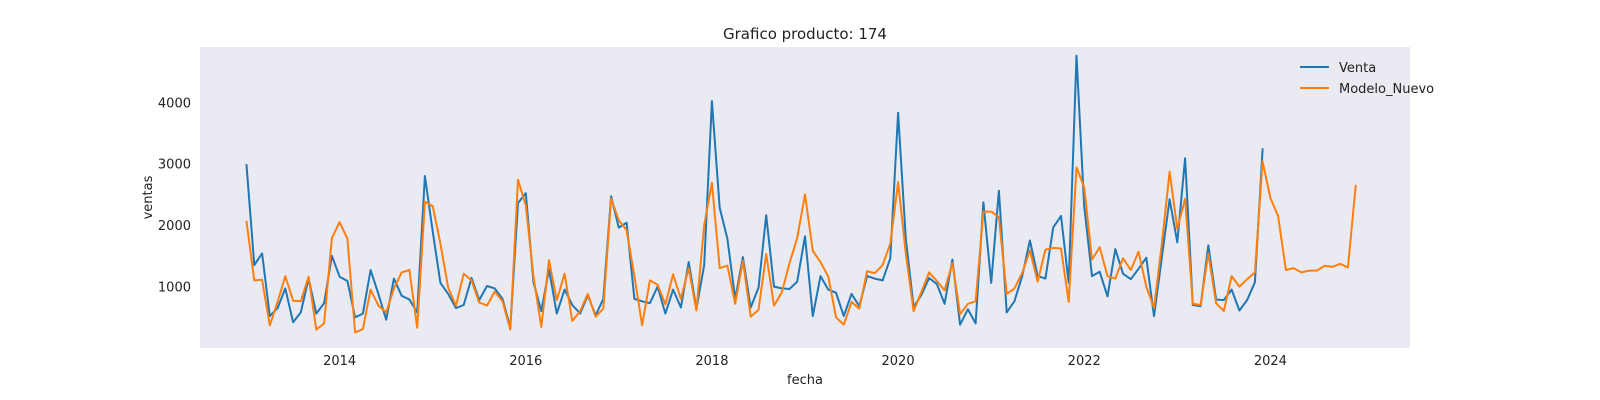  Describe the element at coordinates (174, 226) in the screenshot. I see `y-tick-label: 2000` at that location.